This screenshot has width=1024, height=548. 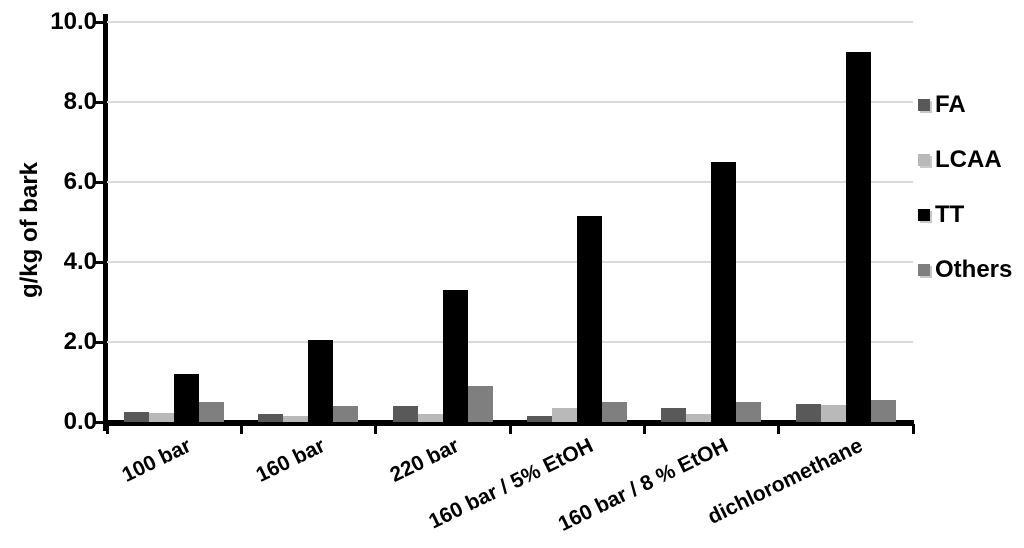 What do you see at coordinates (950, 214) in the screenshot?
I see `legend-label: TT` at bounding box center [950, 214].